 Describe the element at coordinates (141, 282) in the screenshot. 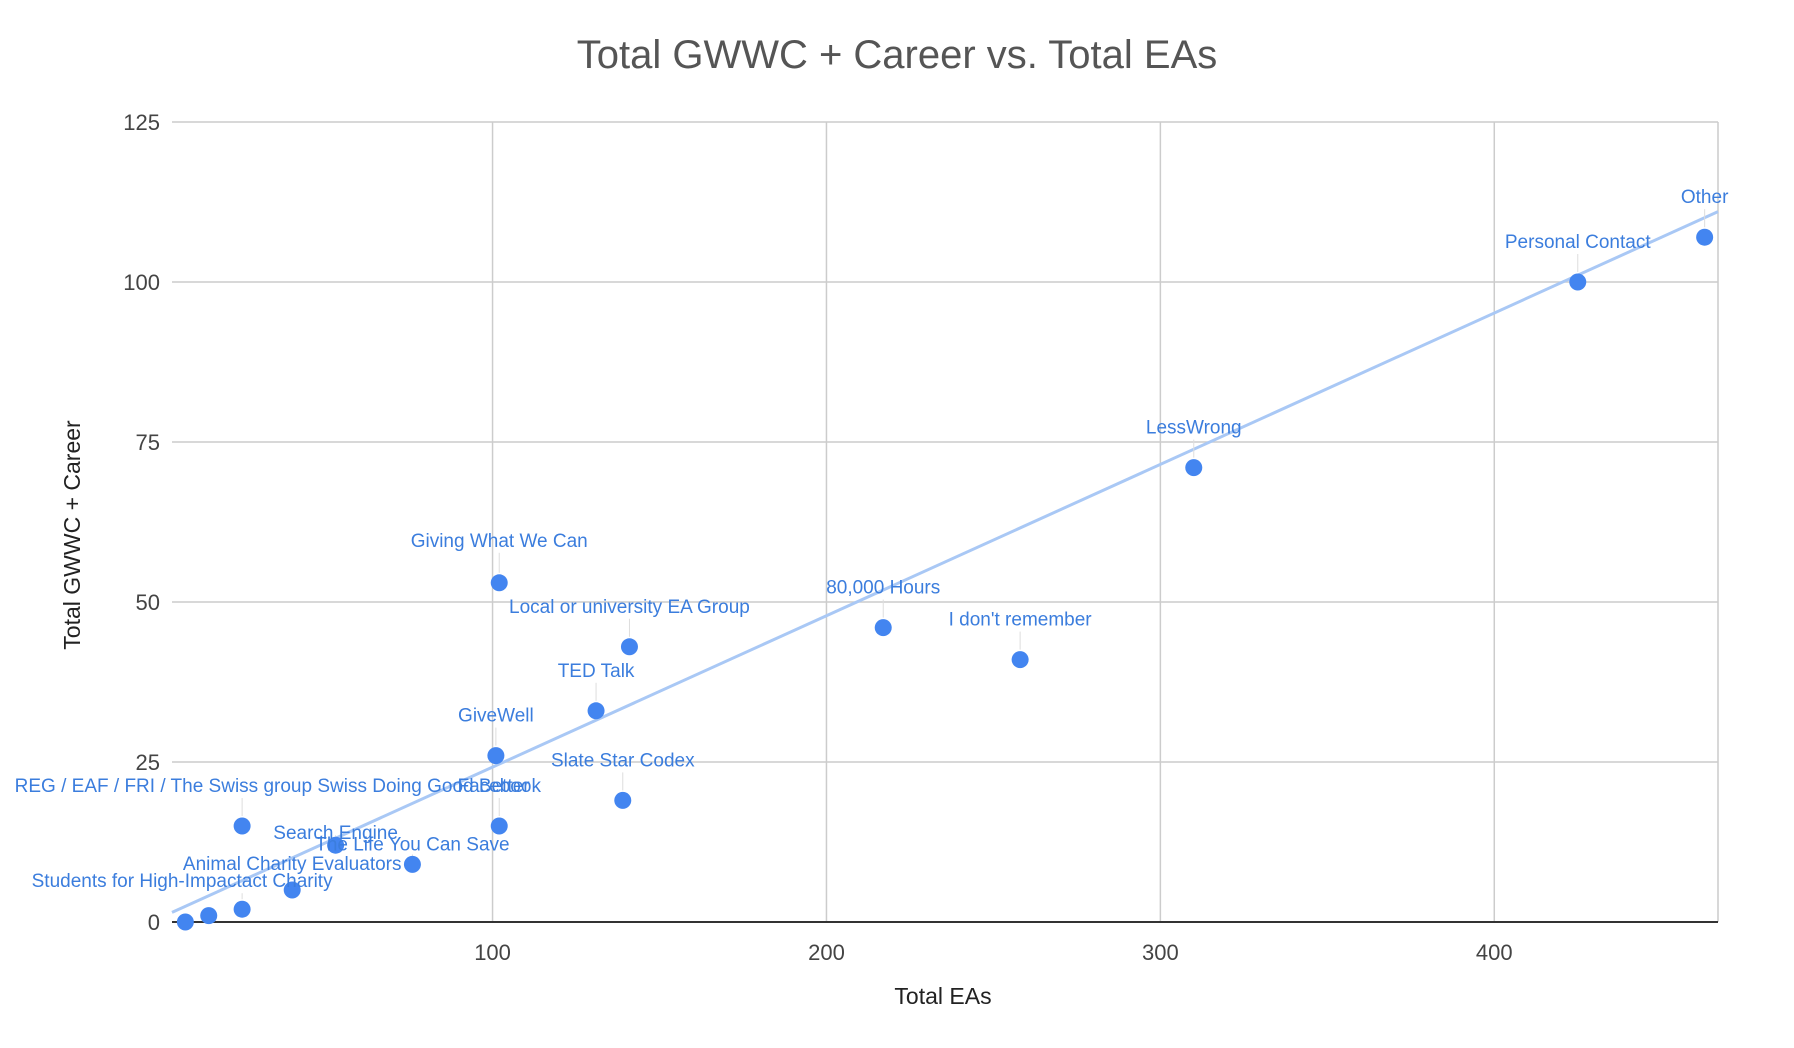

I see `y-tick-label: 100` at that location.